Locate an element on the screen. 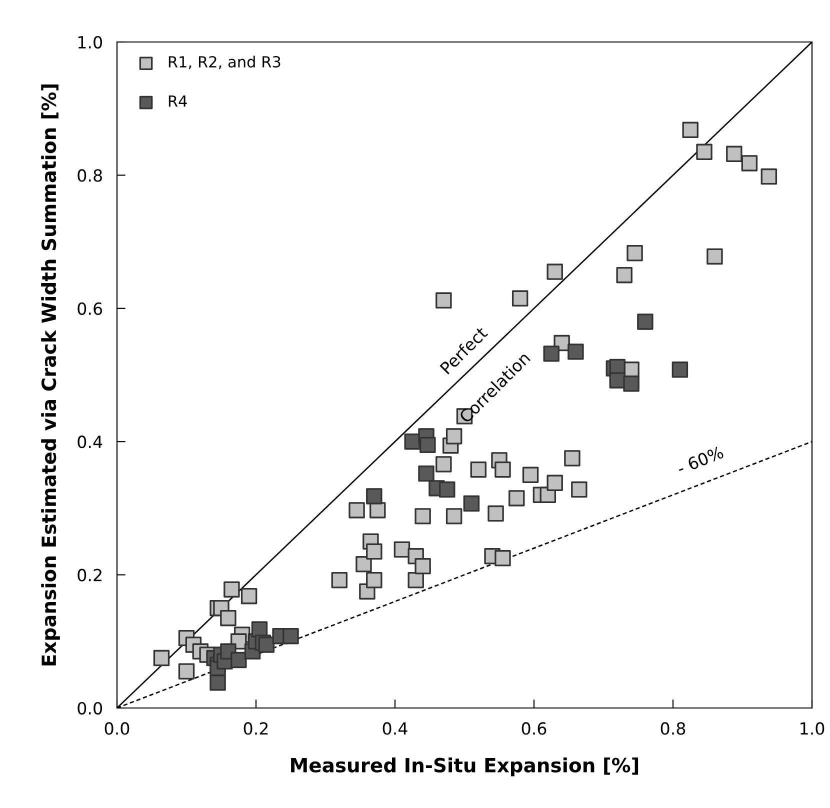 The width and height of the screenshot is (830, 808). x-tick-label: 0.6 is located at coordinates (534, 728).